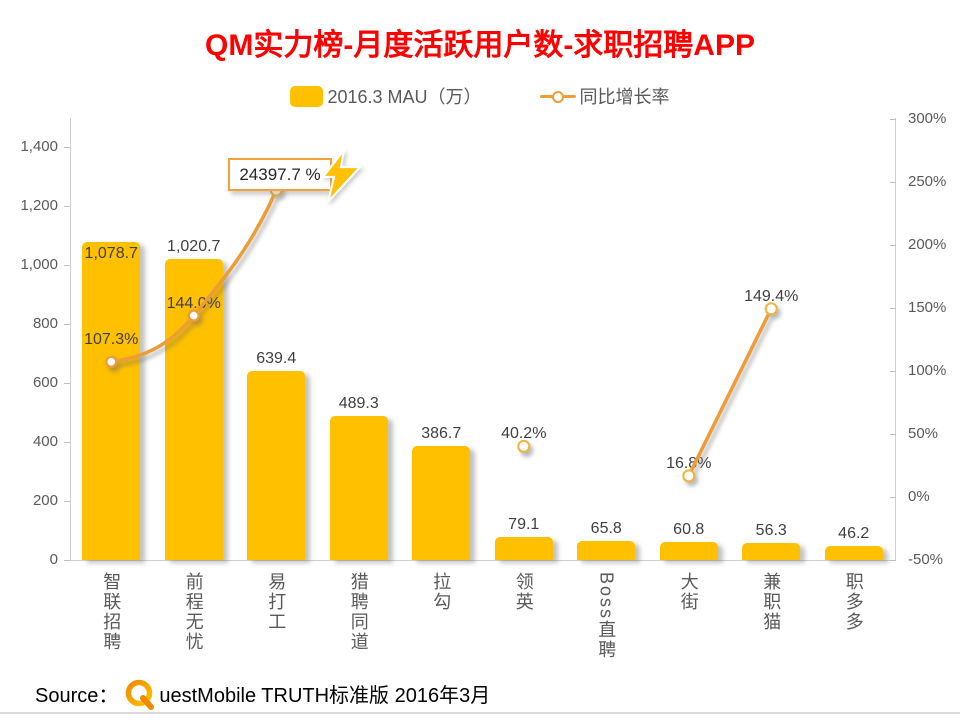  What do you see at coordinates (480, 713) in the screenshot?
I see `bottom-divider` at bounding box center [480, 713].